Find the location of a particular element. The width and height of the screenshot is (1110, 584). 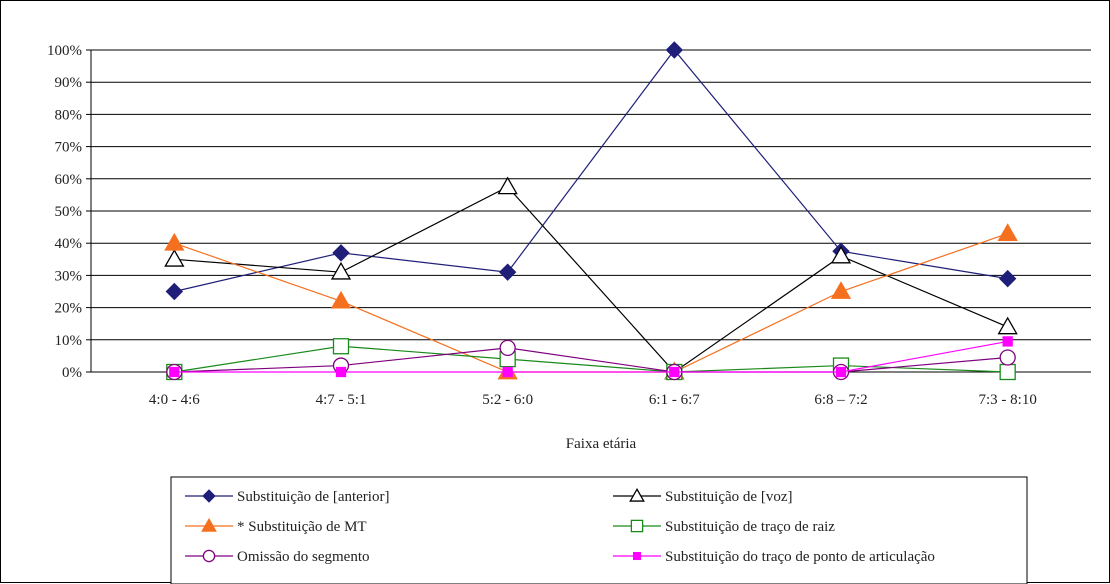

y-tick-label: 90% is located at coordinates (69, 83).